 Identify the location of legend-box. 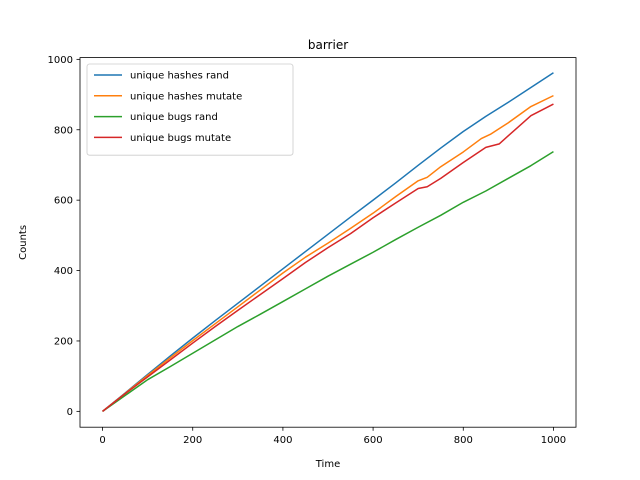
(190, 109).